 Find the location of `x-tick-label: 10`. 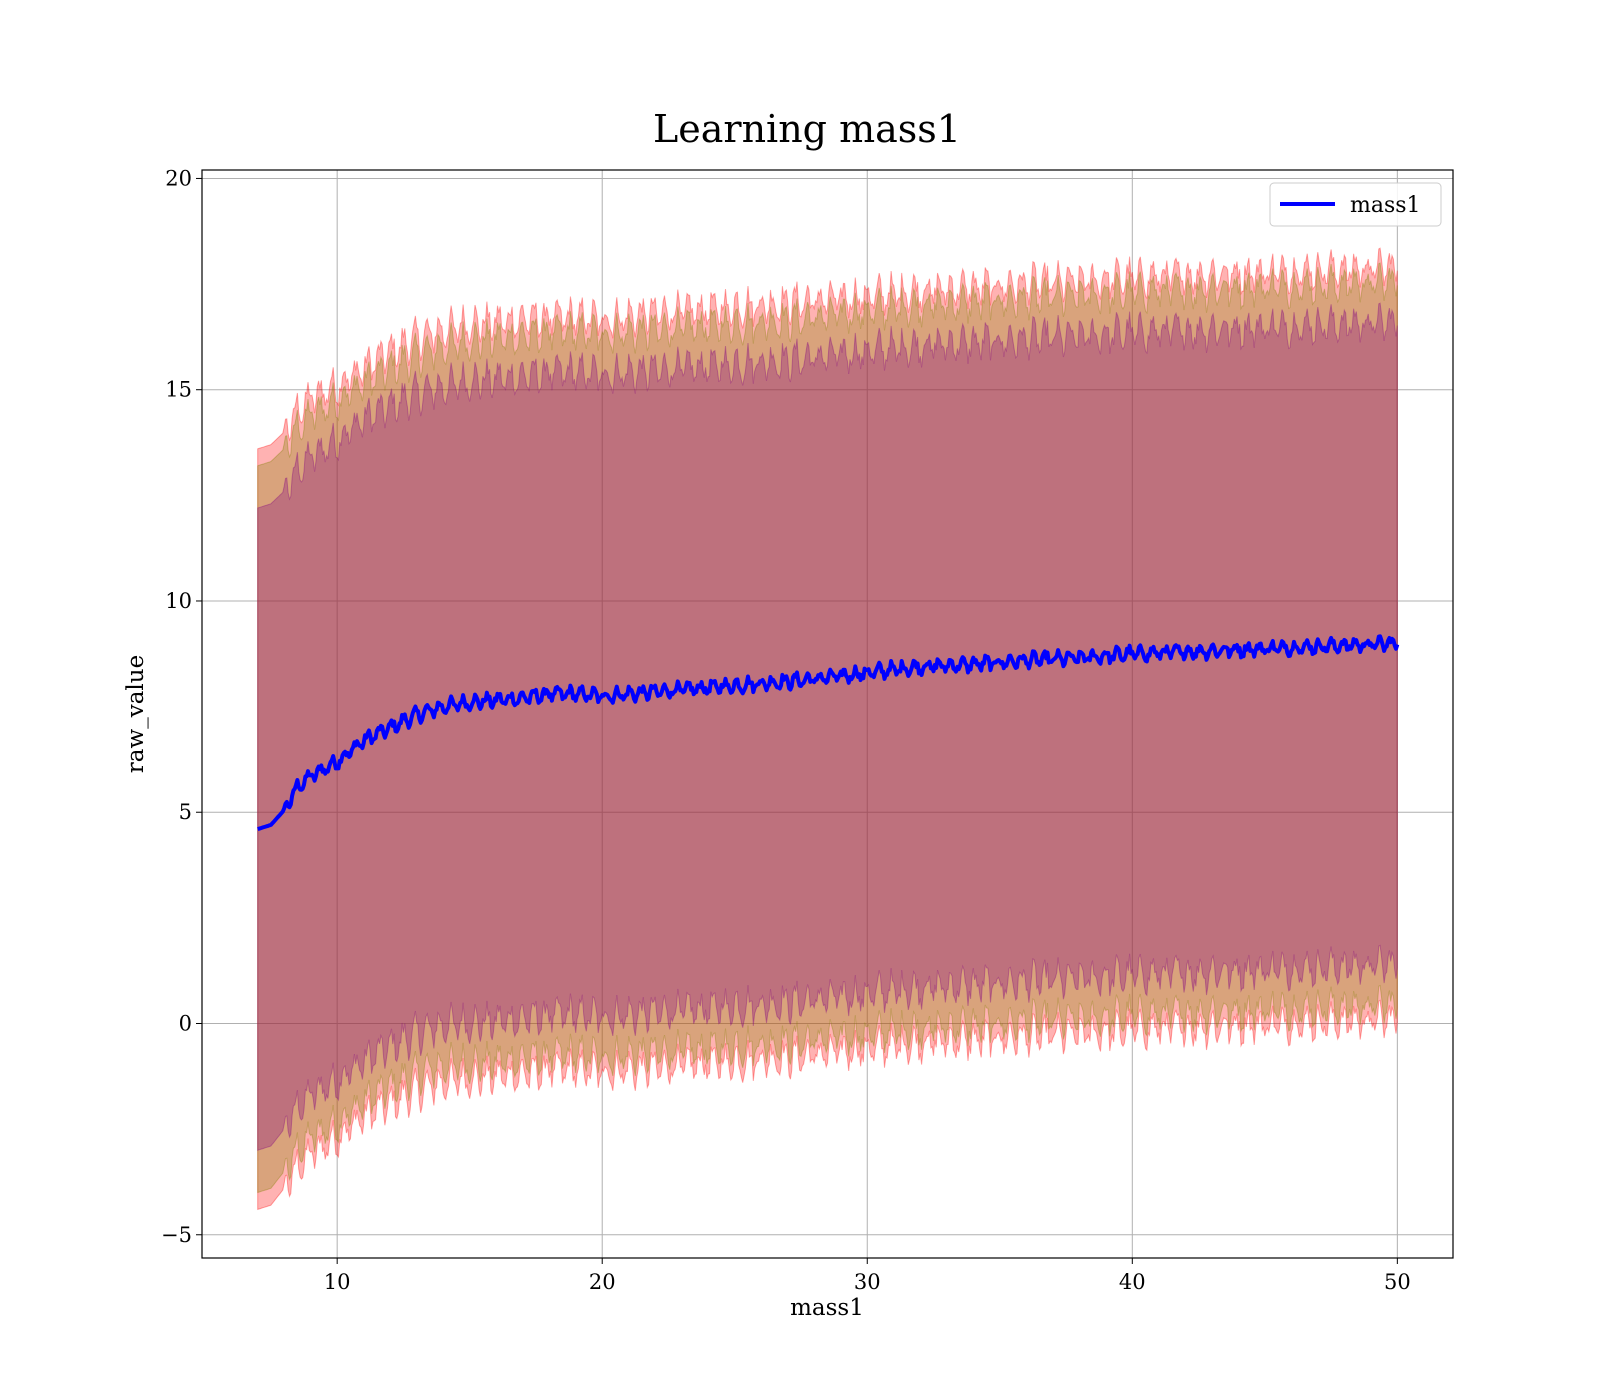

x-tick-label: 10 is located at coordinates (337, 1282).